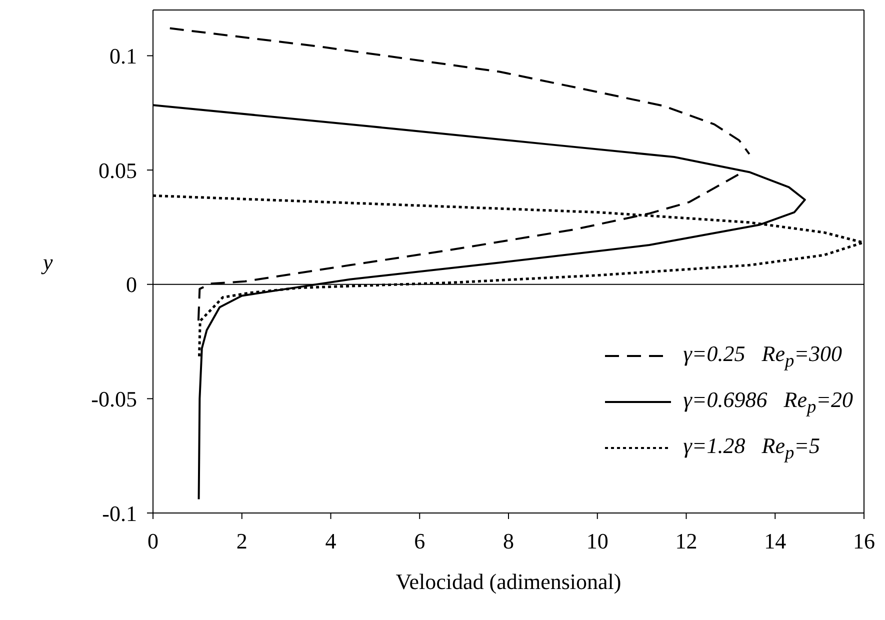  I want to click on x-axis-title: Velocidad (adimensional), so click(509, 581).